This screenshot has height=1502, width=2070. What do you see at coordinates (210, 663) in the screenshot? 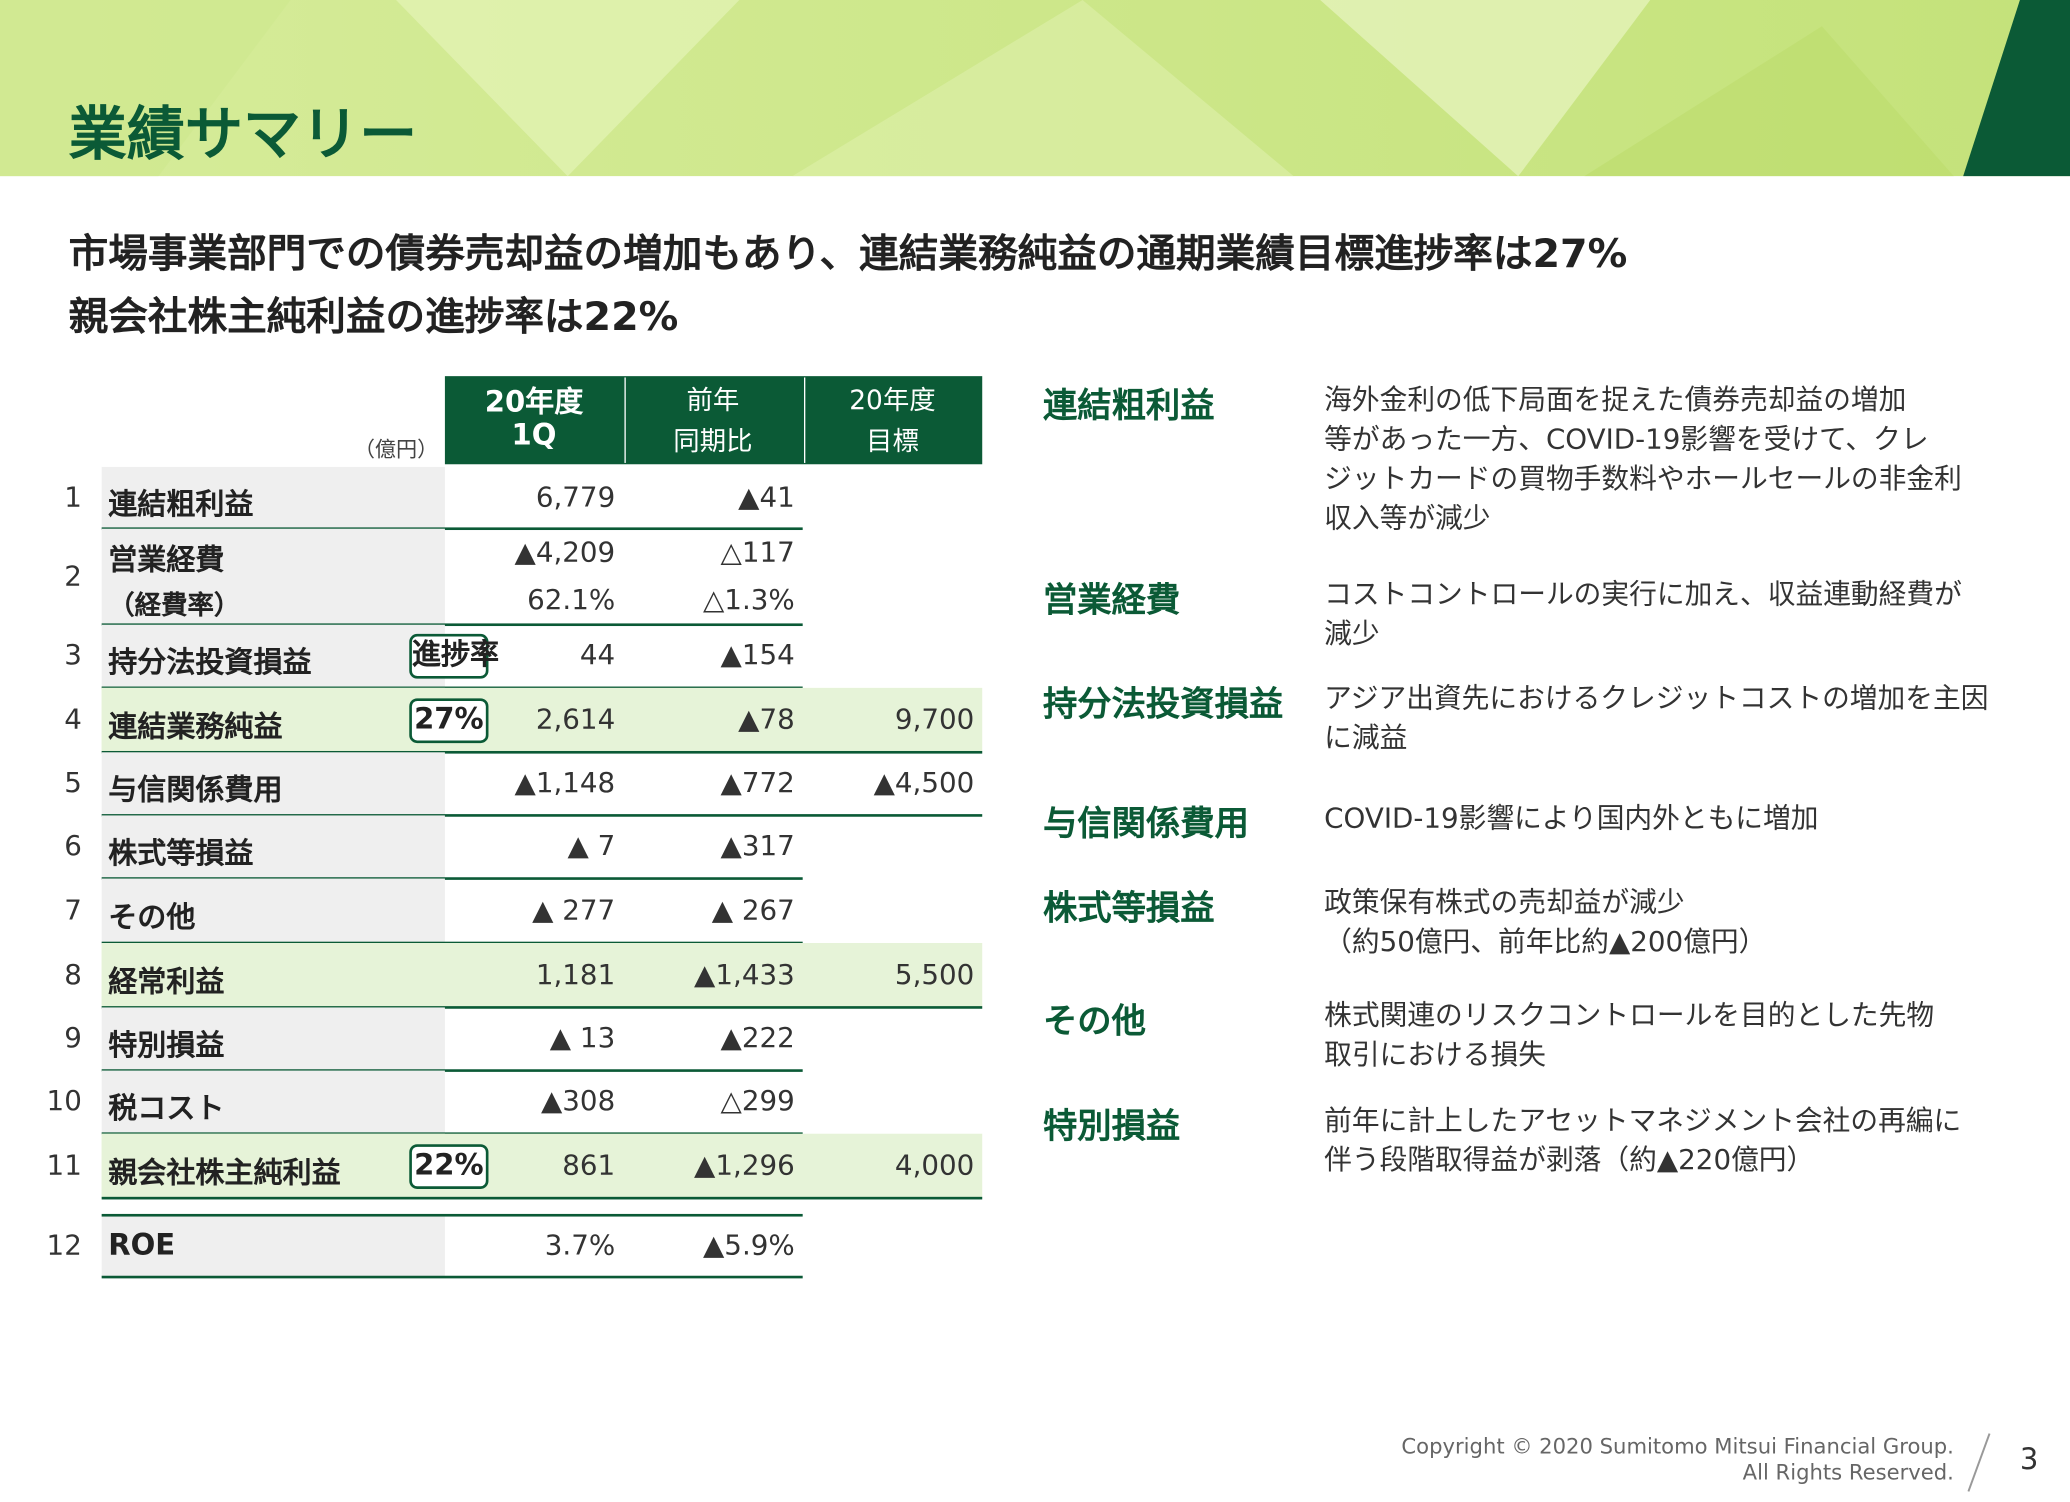
I see `row-label: 持分法投資損益` at bounding box center [210, 663].